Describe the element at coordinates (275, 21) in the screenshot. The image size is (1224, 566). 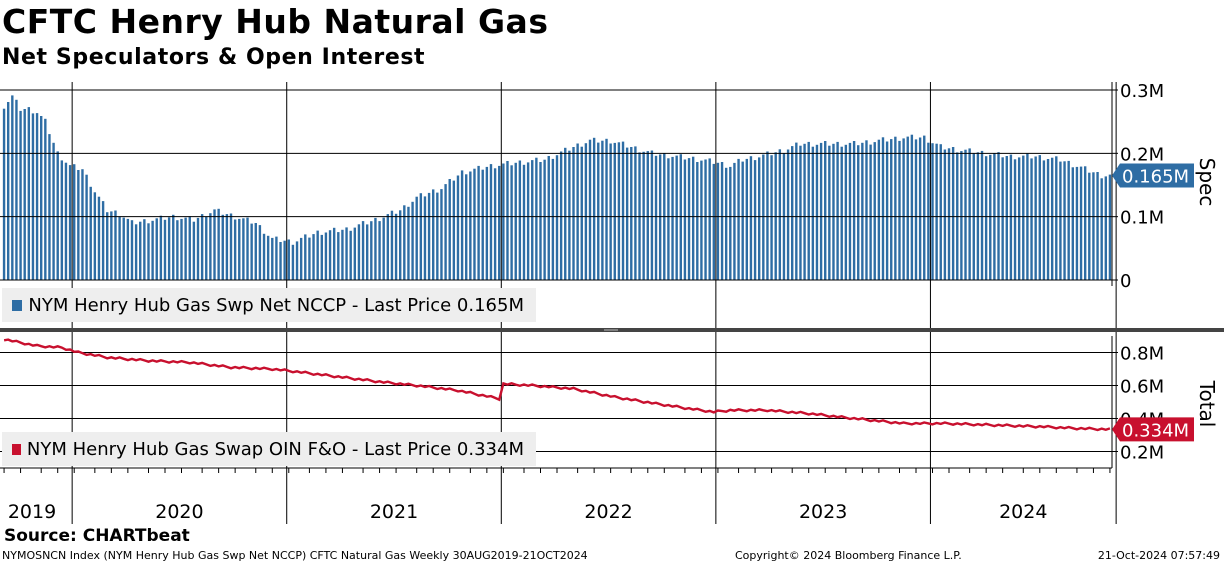
I see `chart-title: CFTC Henry Hub Natural Gas` at that location.